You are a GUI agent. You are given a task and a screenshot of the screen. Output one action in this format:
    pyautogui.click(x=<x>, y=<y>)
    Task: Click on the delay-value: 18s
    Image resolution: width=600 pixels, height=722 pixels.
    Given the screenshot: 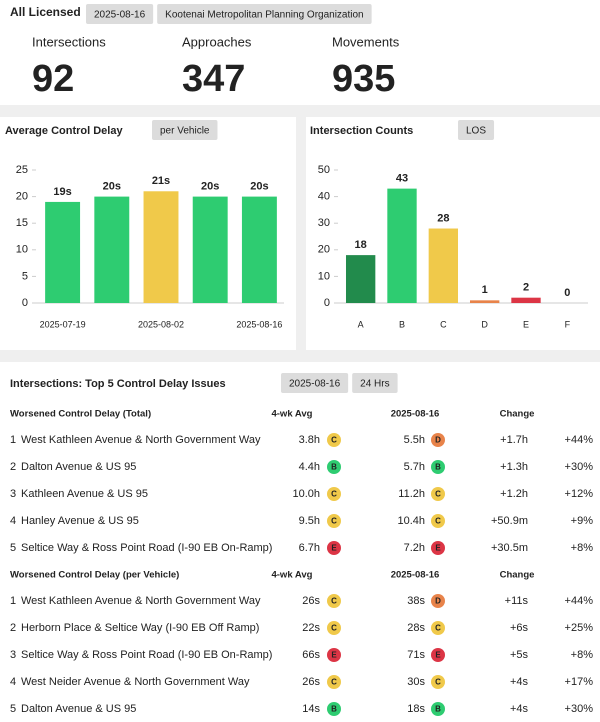 What is the action you would take?
    pyautogui.click(x=416, y=709)
    